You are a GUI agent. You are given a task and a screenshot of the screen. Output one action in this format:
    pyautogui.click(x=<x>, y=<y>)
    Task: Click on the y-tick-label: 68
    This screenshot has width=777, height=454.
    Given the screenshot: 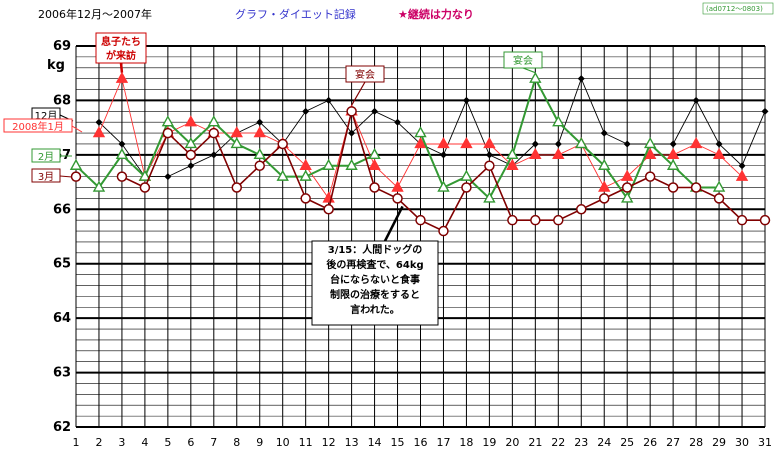 What is the action you would take?
    pyautogui.click(x=62, y=100)
    